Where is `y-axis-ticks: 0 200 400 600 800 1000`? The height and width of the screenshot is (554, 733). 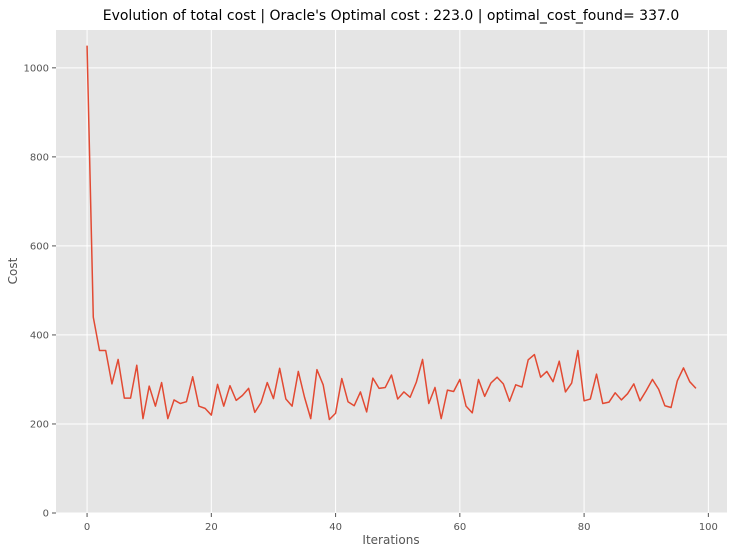
y-axis-ticks: 0 200 400 600 800 1000 is located at coordinates (40, 291).